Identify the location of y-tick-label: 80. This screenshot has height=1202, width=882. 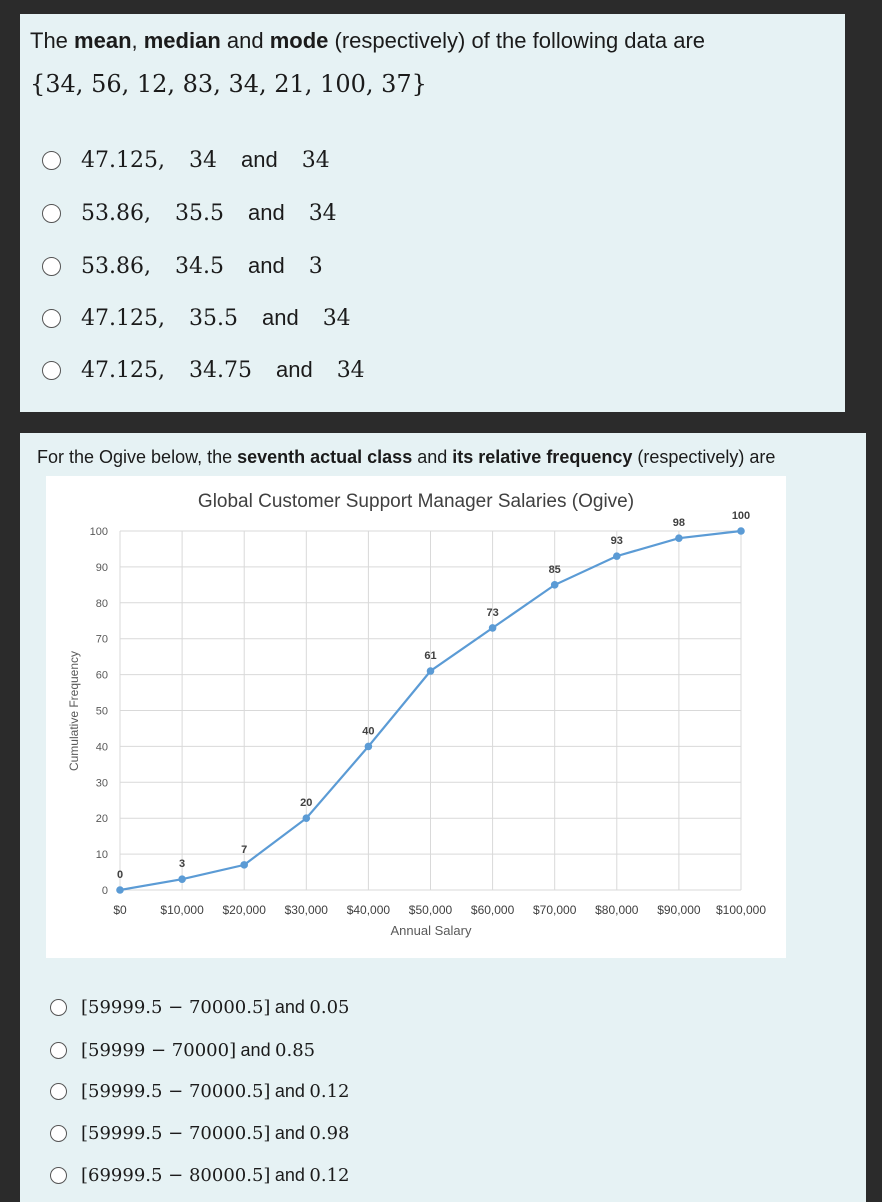
(102, 604).